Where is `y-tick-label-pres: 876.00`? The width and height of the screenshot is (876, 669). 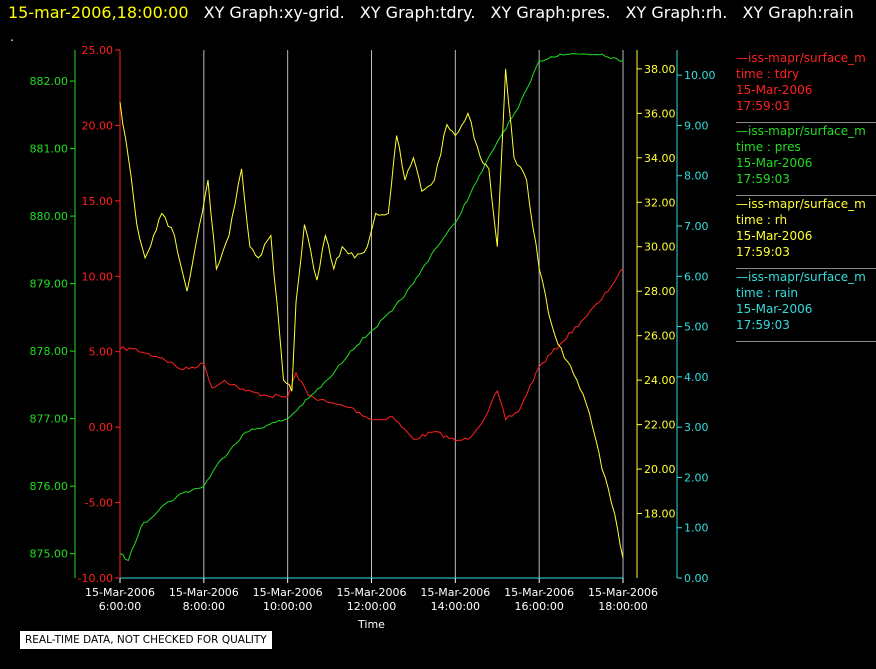
y-tick-label-pres: 876.00 is located at coordinates (49, 486).